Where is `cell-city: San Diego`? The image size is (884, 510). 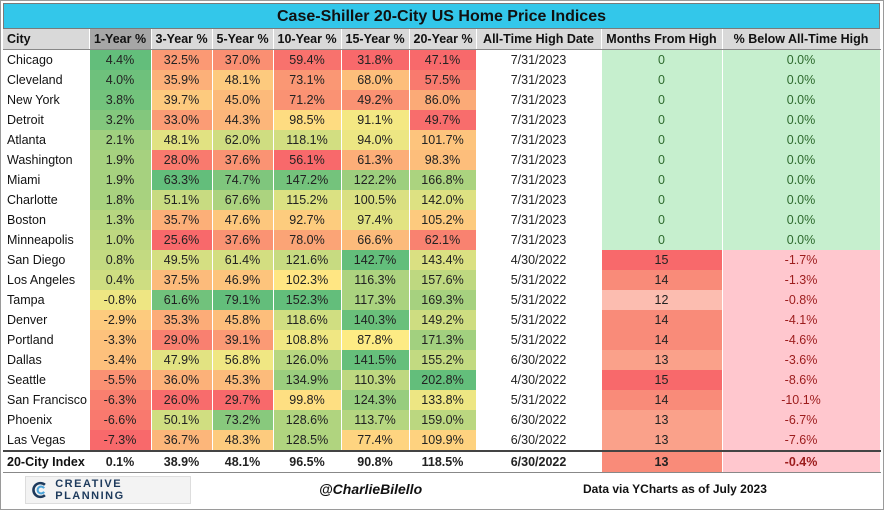
cell-city: San Diego is located at coordinates (46, 260).